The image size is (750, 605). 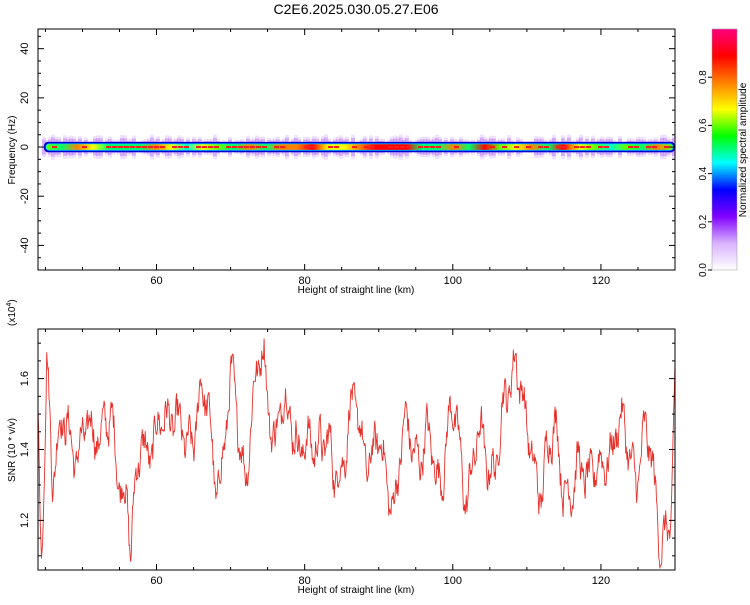 I want to click on snr-y-label: SNR (10 * v/v), so click(x=12, y=450).